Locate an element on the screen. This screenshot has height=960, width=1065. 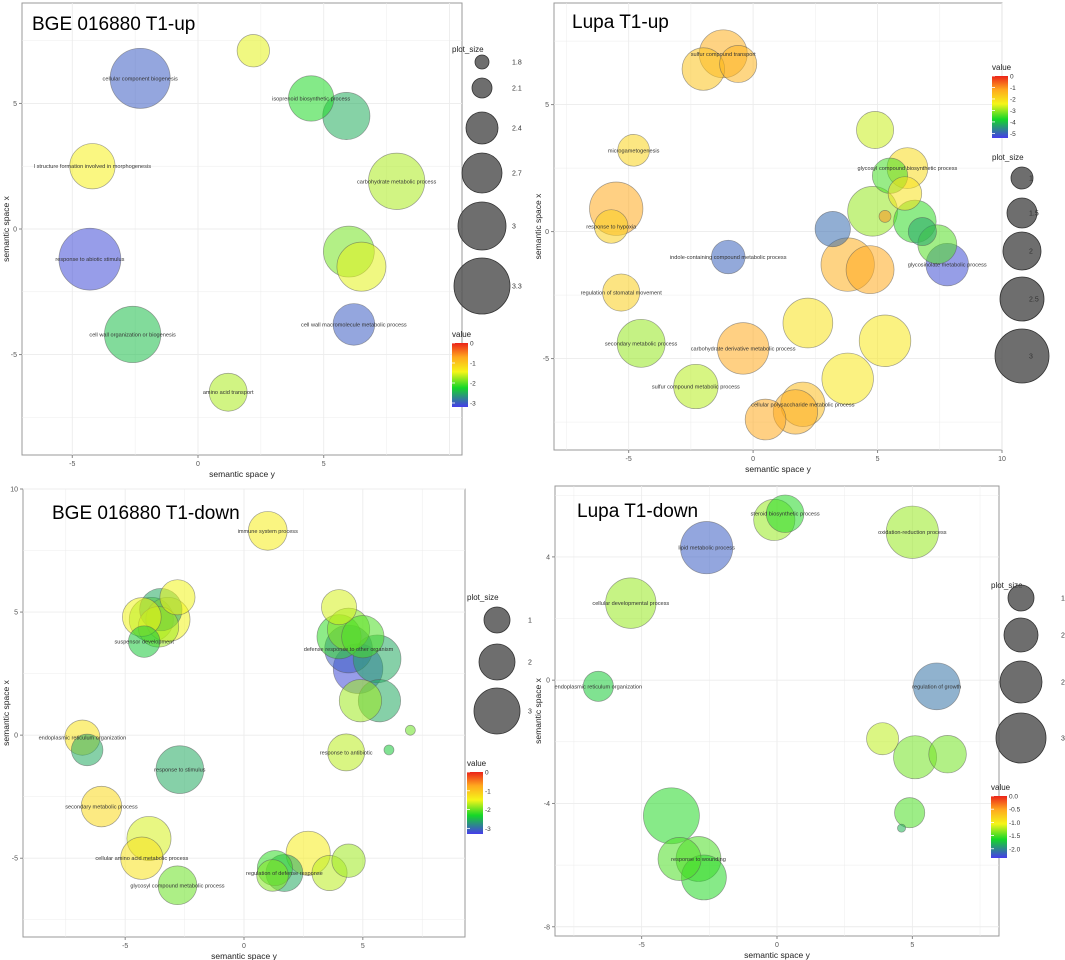
size-legend-label: 2.1 is located at coordinates (517, 89).